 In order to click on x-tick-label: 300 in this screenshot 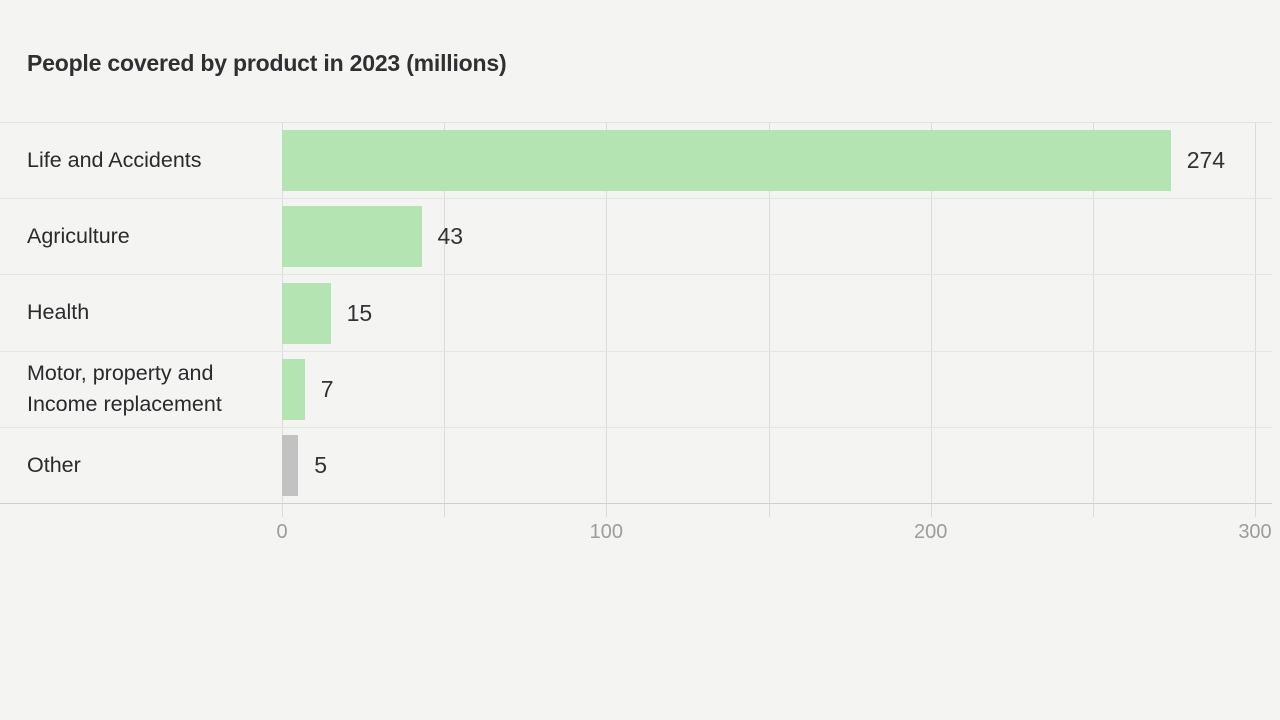, I will do `click(1255, 532)`.